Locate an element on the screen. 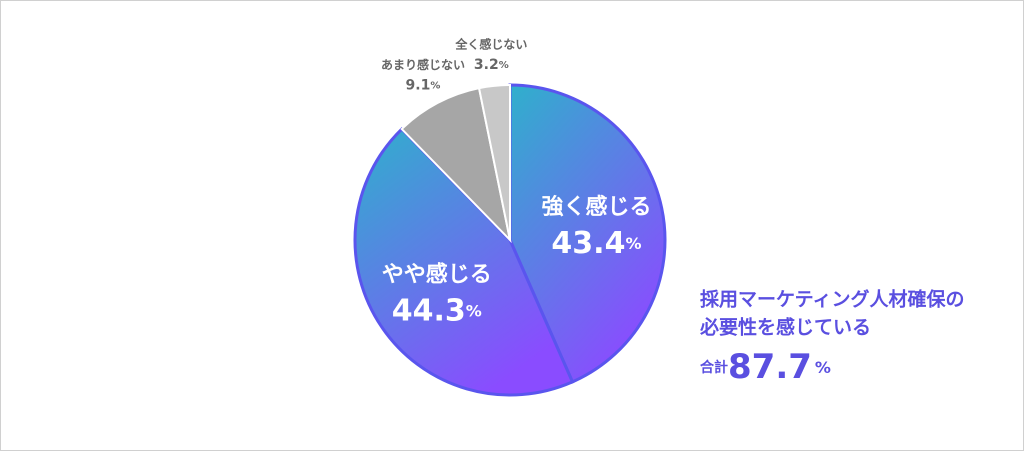 The width and height of the screenshot is (1024, 451). value-number: 43.4 is located at coordinates (588, 242).